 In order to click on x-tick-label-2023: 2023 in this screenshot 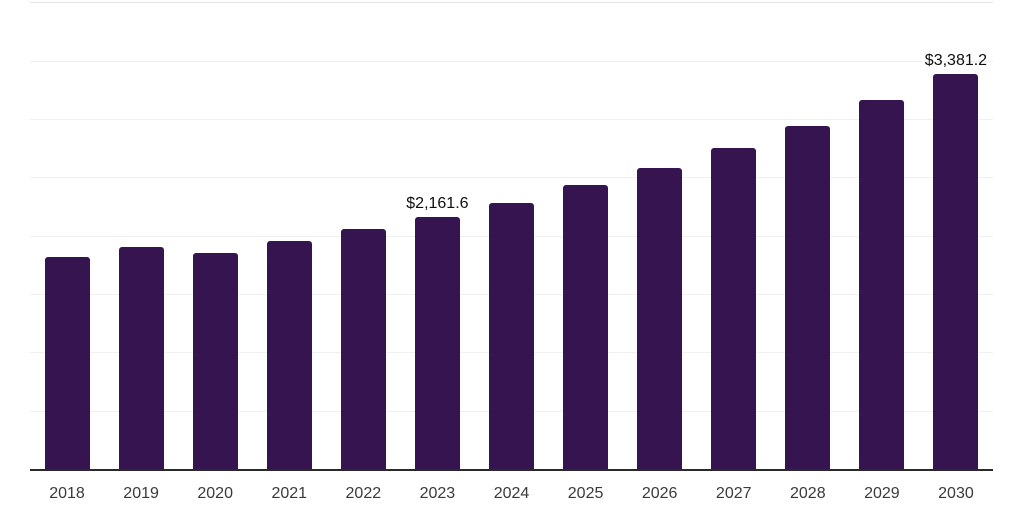, I will do `click(437, 493)`.